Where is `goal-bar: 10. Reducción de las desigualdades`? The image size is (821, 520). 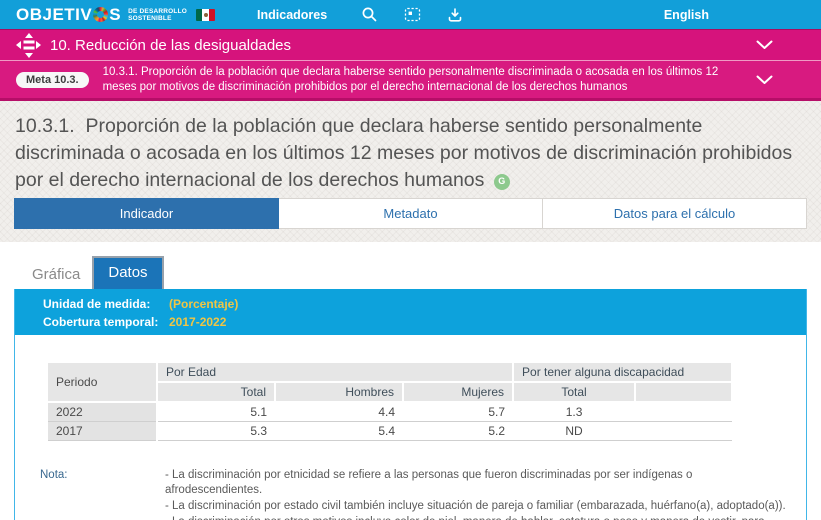
goal-bar: 10. Reducción de las desigualdades is located at coordinates (410, 44).